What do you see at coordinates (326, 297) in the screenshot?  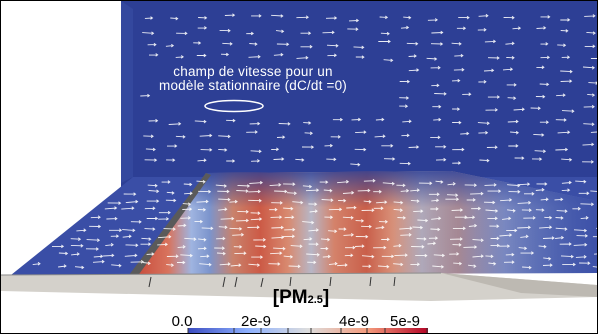 I see `colorbar-title-end: ]` at bounding box center [326, 297].